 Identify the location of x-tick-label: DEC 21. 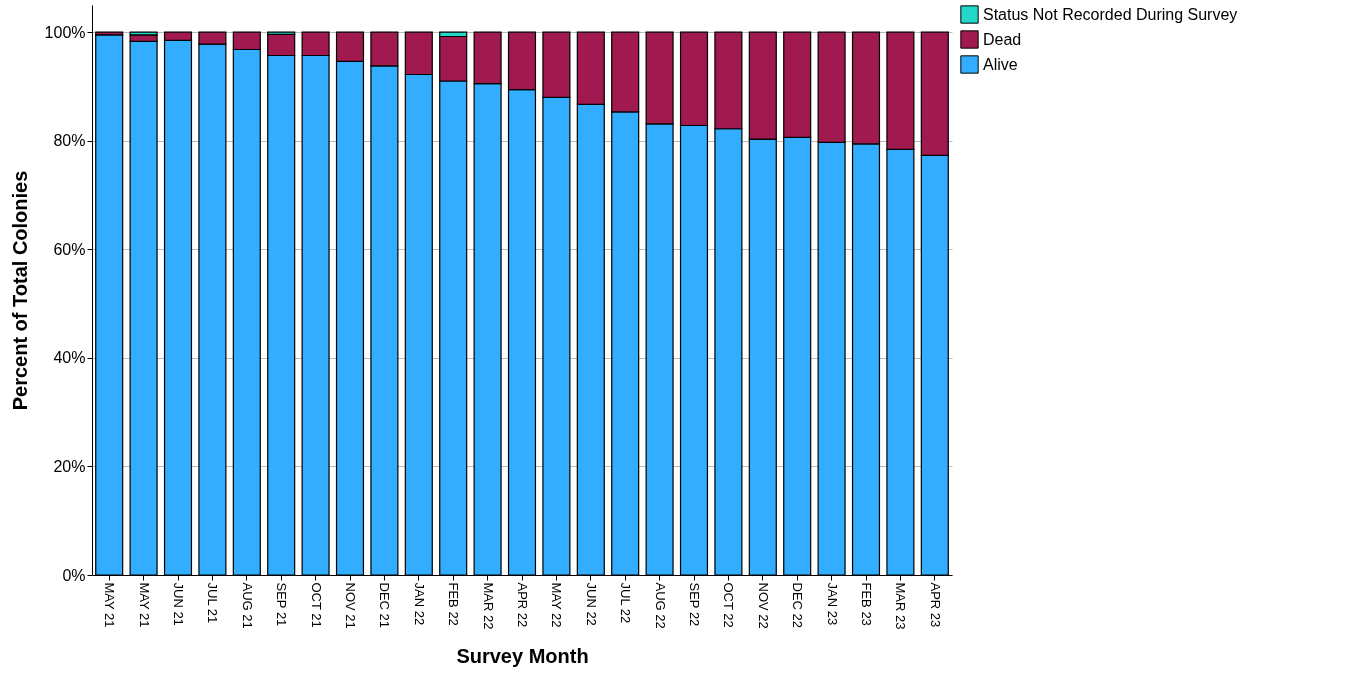
(385, 605).